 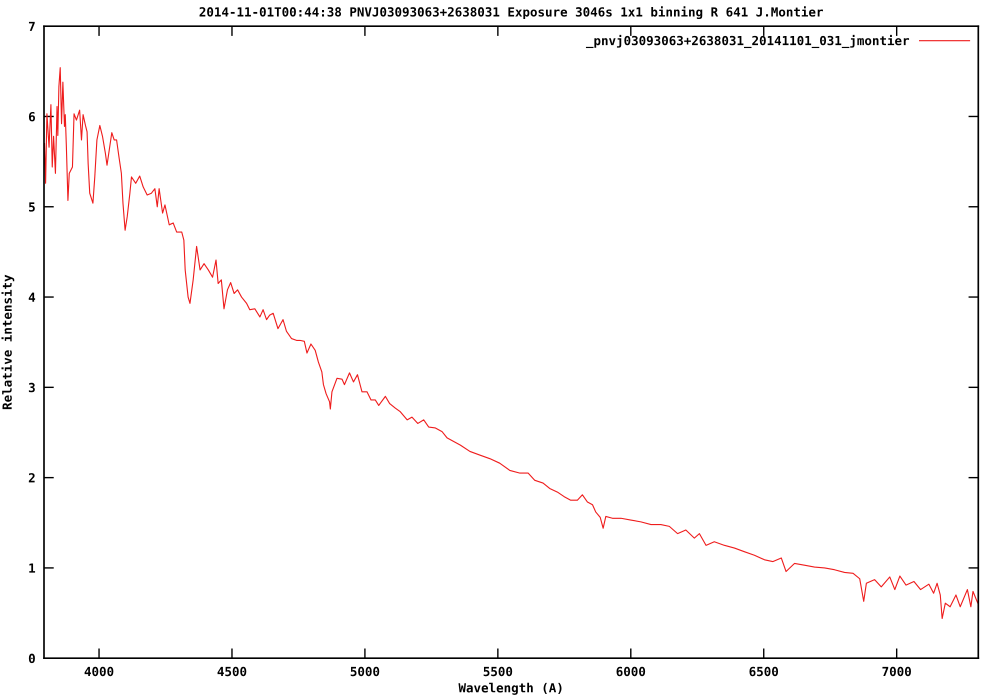 What do you see at coordinates (31, 659) in the screenshot?
I see `y-tick-label: 0` at bounding box center [31, 659].